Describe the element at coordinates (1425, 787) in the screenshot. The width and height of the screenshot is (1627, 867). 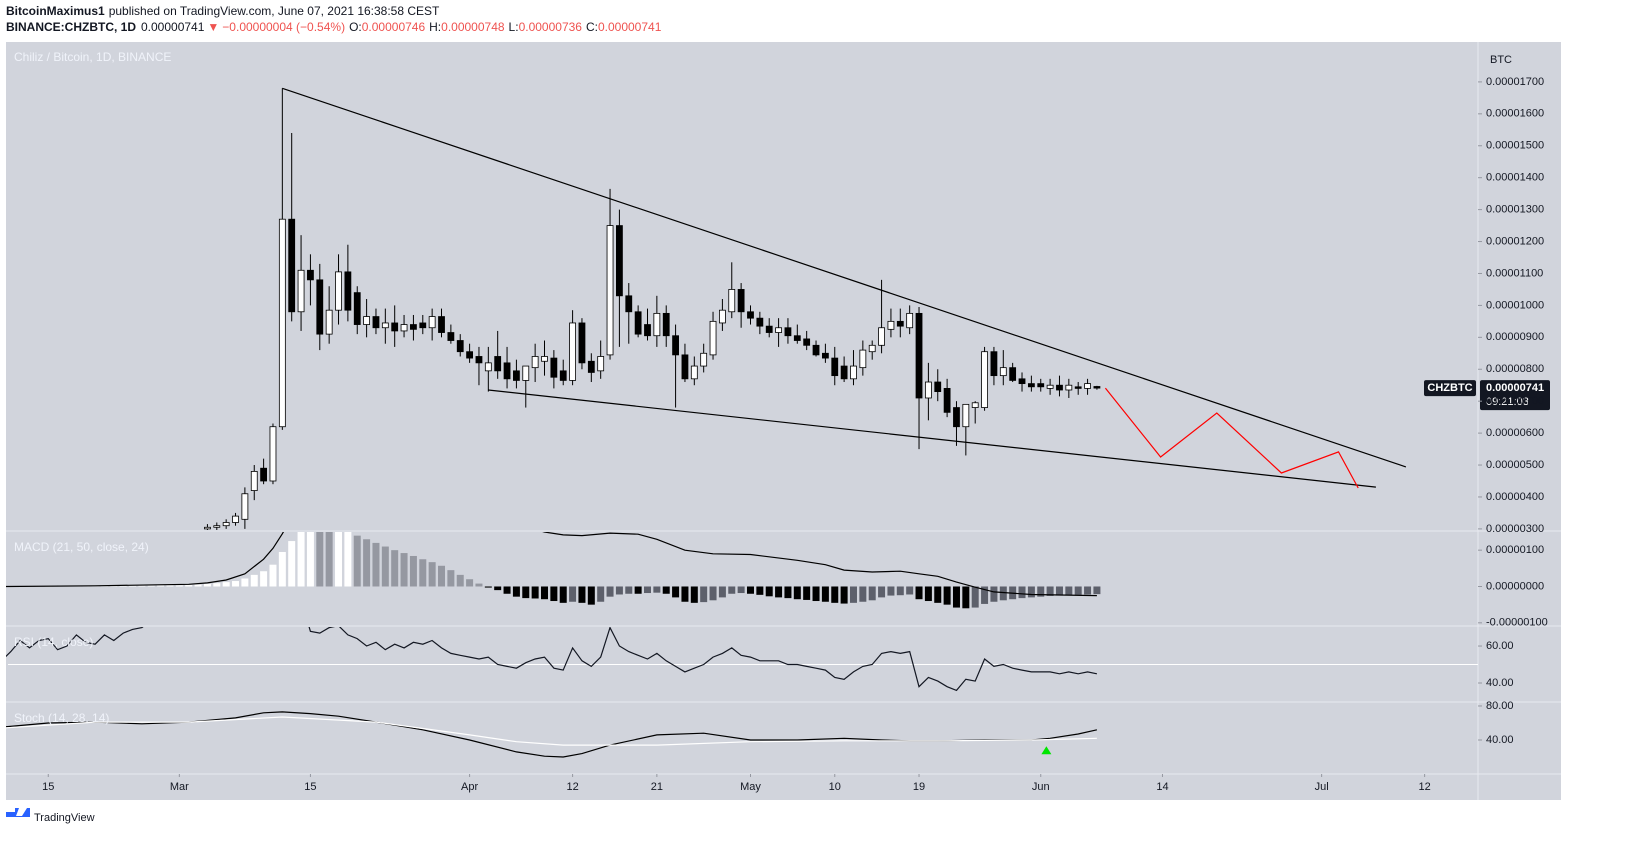
I see `x-tick-label: 12` at that location.